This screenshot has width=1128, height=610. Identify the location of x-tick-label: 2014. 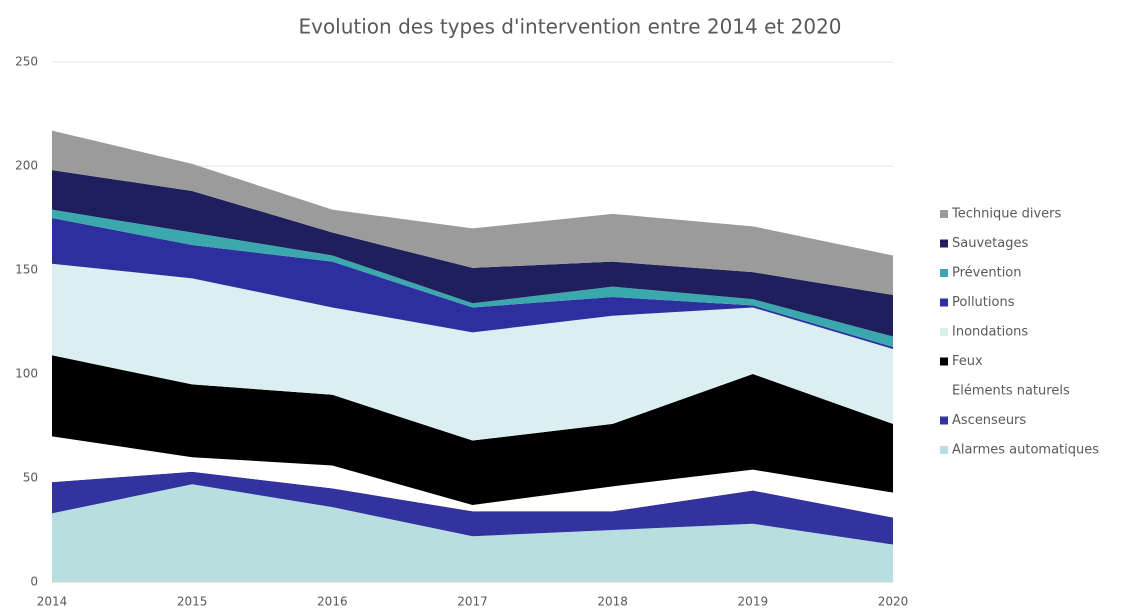
(52, 602).